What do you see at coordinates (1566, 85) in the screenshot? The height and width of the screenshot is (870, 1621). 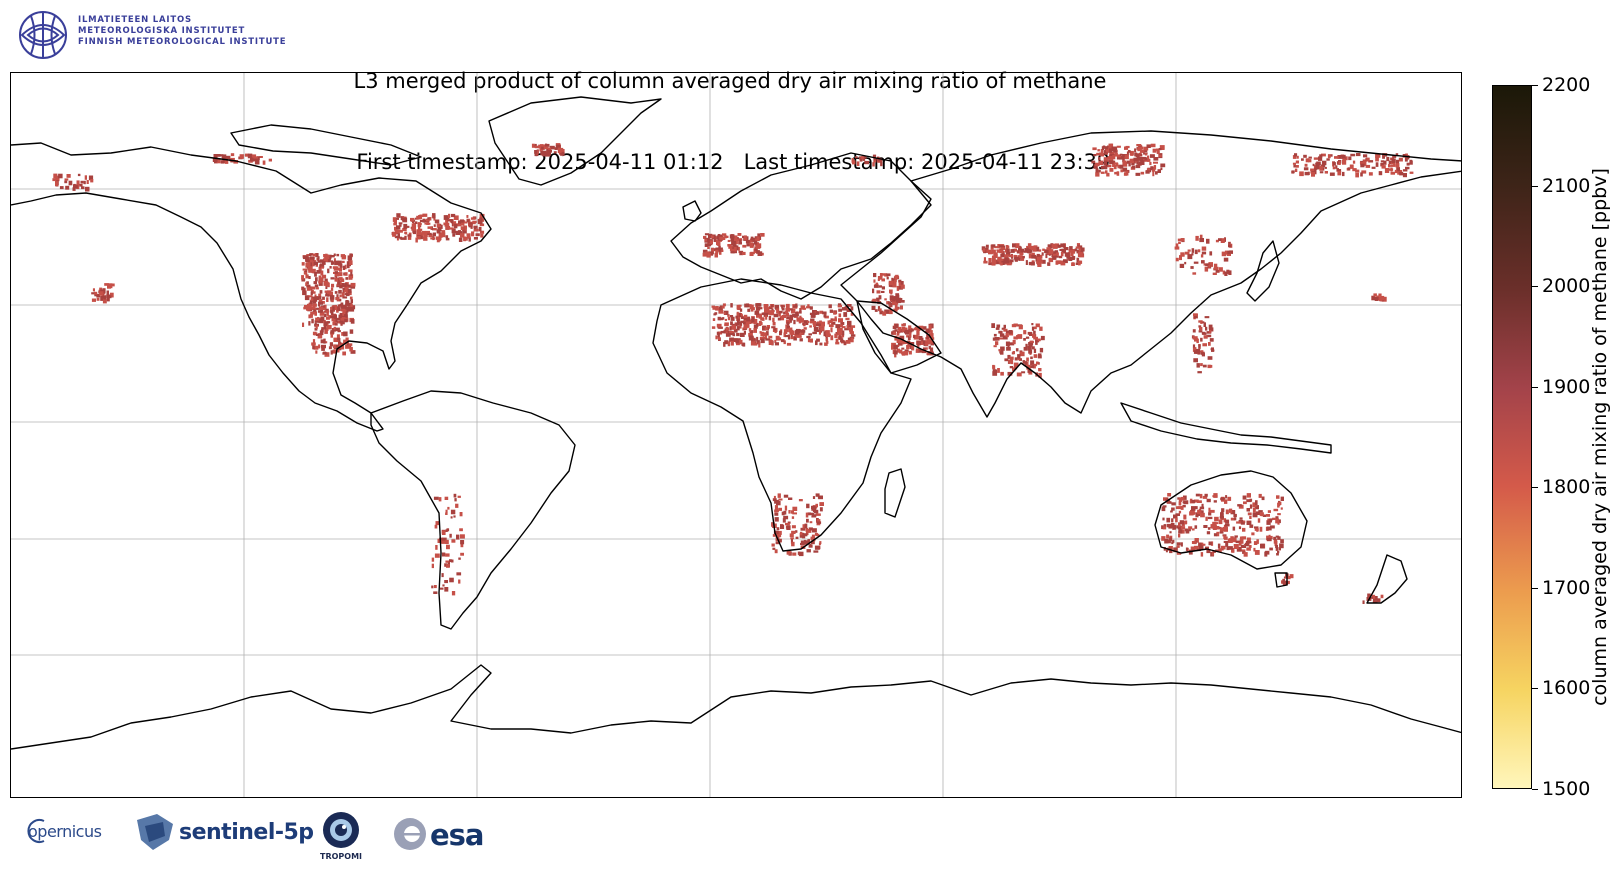 I see `colorbar-tick-label: 2200` at bounding box center [1566, 85].